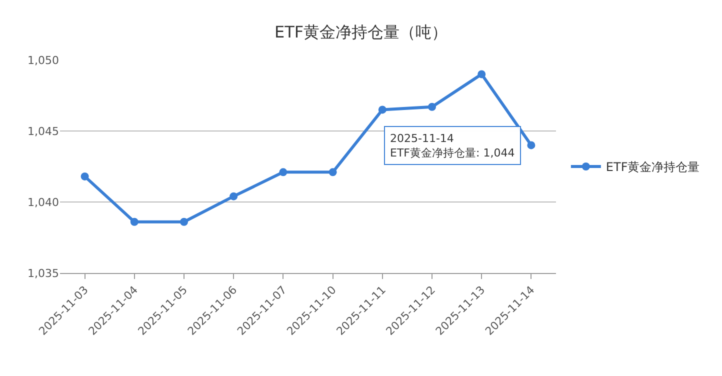  Describe the element at coordinates (361, 32) in the screenshot. I see `chart-title: ETF黄金净持仓量（吨）` at that location.